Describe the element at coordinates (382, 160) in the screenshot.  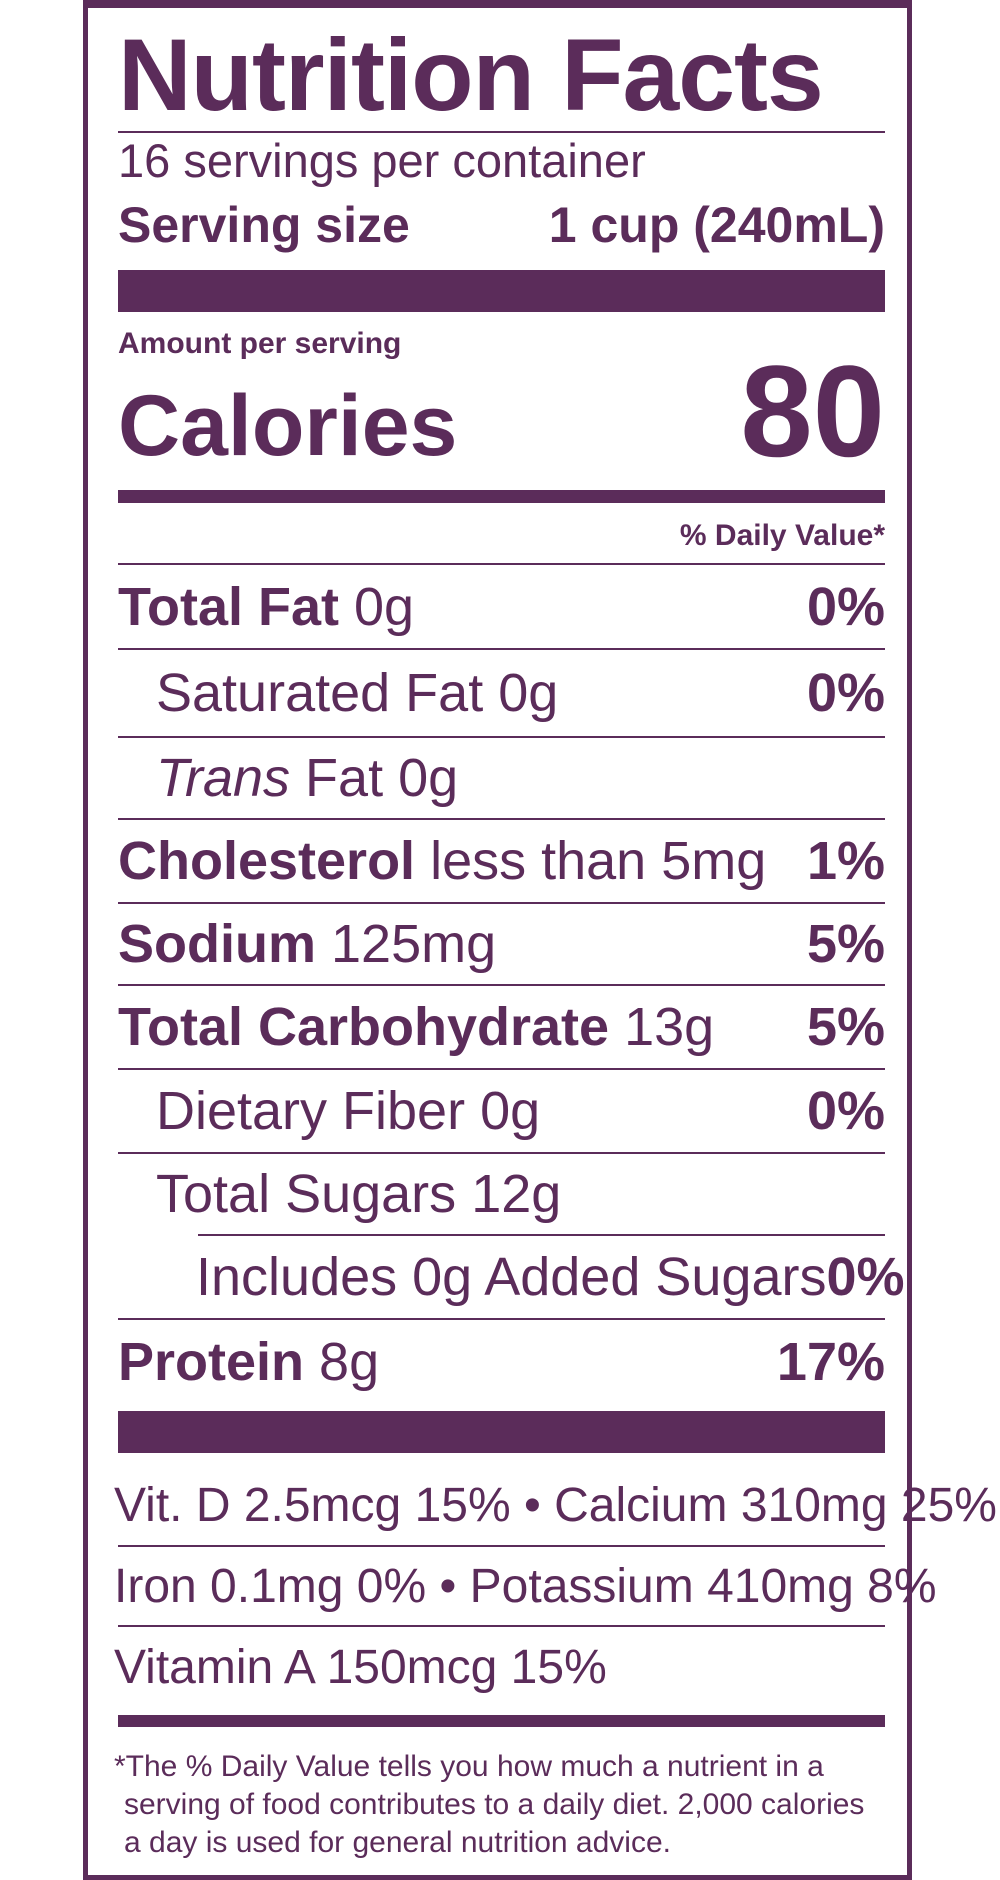
I see `servings-per-container: 16 servings per container` at that location.